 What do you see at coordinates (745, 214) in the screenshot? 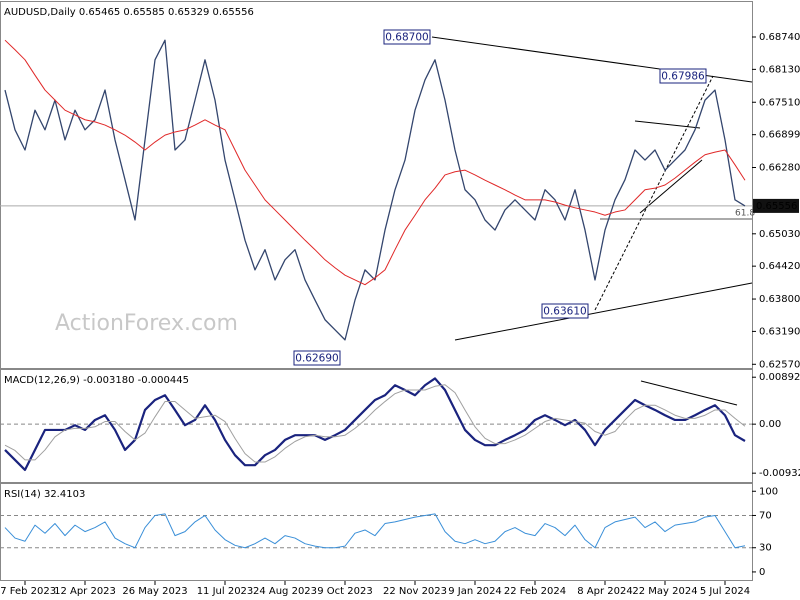
I see `fib-label: 61.8` at bounding box center [745, 214].